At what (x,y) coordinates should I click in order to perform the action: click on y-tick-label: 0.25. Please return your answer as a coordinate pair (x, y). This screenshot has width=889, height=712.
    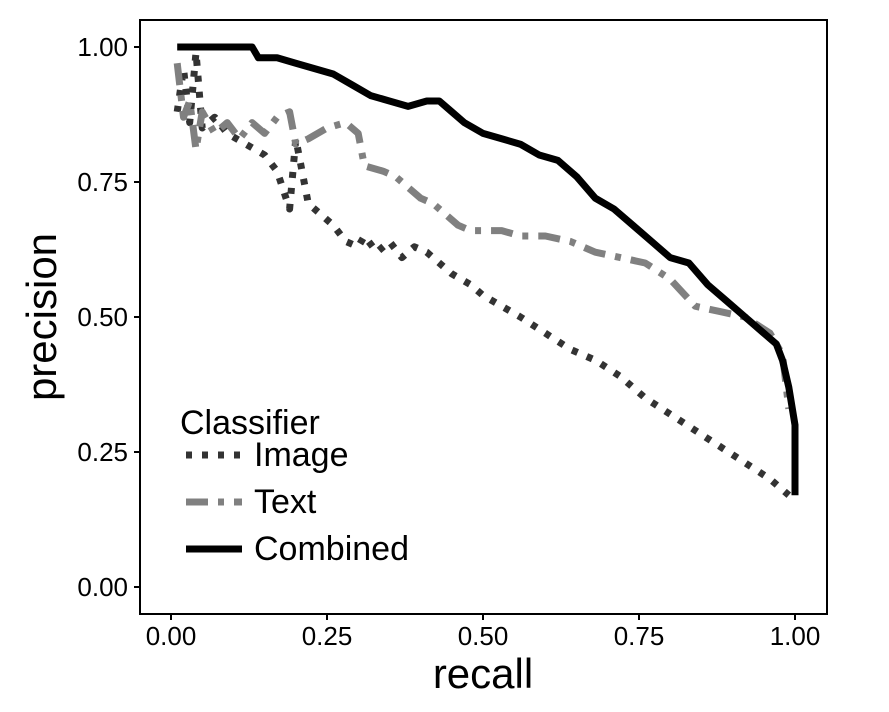
    Looking at the image, I should click on (102, 452).